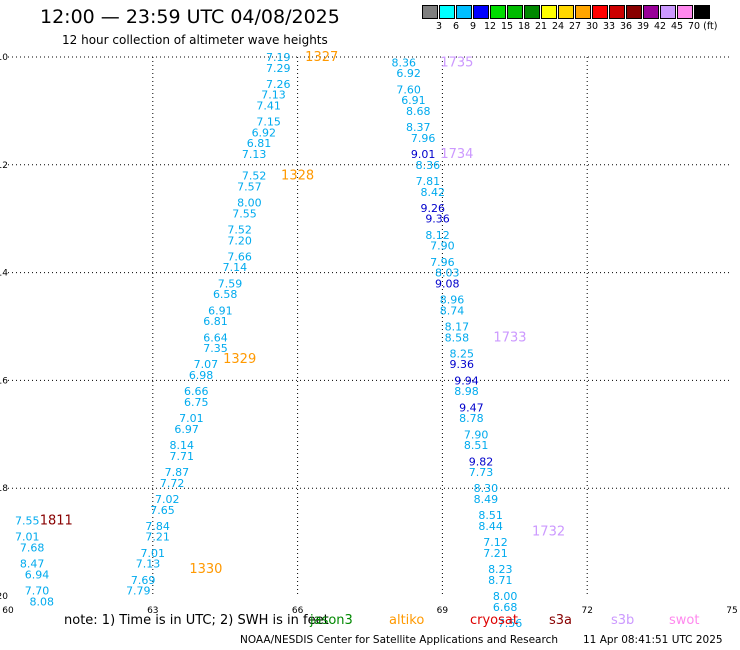 The height and width of the screenshot is (650, 740). Describe the element at coordinates (447, 283) in the screenshot. I see `wave-height-value: 9.08` at that location.